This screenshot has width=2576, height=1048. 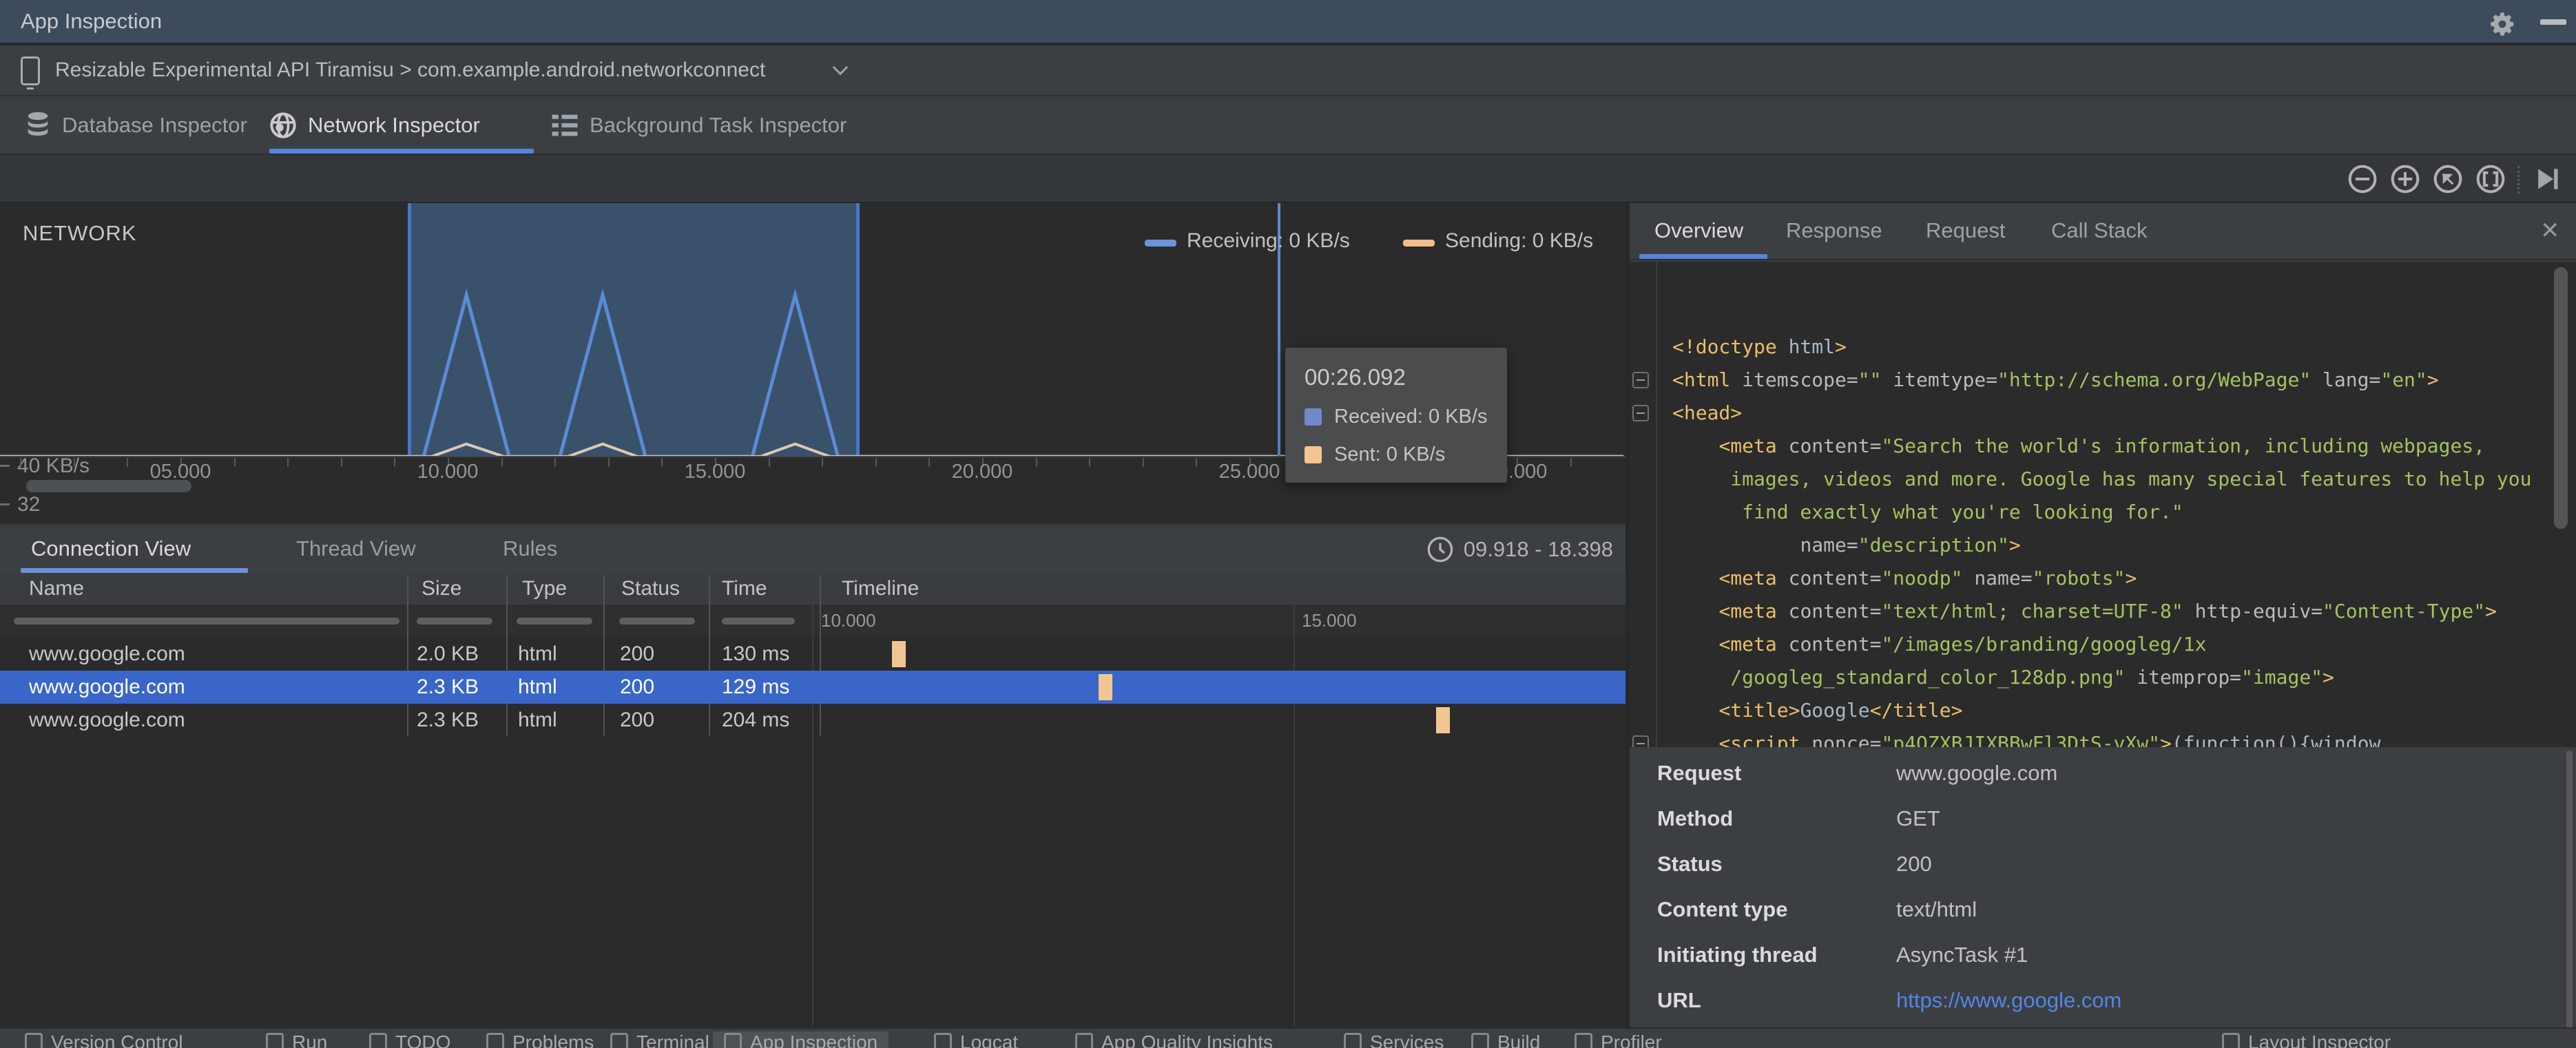 I want to click on table-row: www.google.com 2.3 KB html 200 204 ms, so click(x=813, y=720).